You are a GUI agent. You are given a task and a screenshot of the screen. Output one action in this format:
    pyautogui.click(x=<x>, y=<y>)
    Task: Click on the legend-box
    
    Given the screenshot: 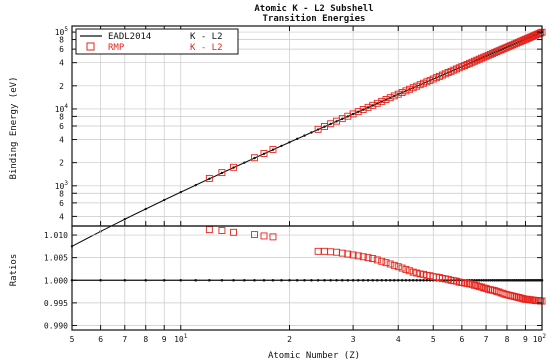 What is the action you would take?
    pyautogui.click(x=157, y=41)
    